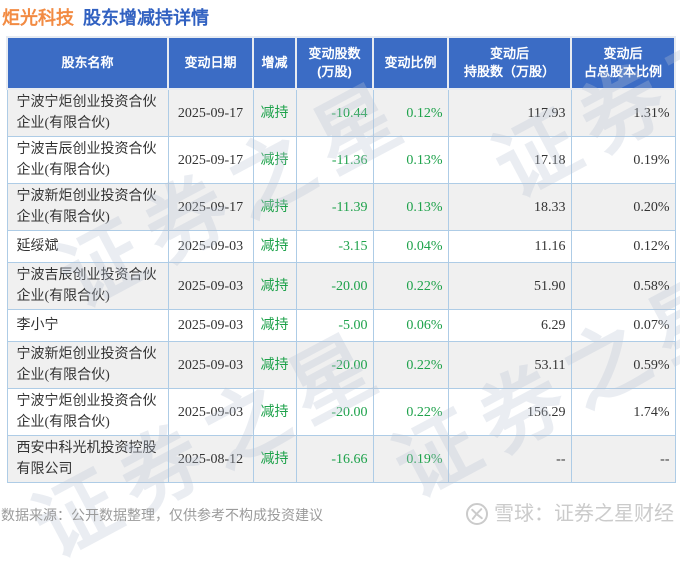 The width and height of the screenshot is (680, 580). I want to click on report-title: 股东增减持详情, so click(146, 18).